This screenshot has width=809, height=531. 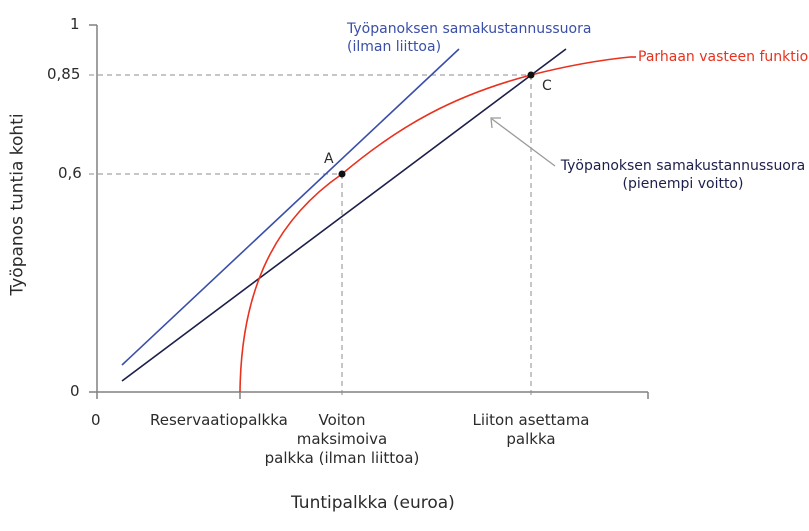 What do you see at coordinates (342, 420) in the screenshot?
I see `x-tick-profit-max-line1: Voiton` at bounding box center [342, 420].